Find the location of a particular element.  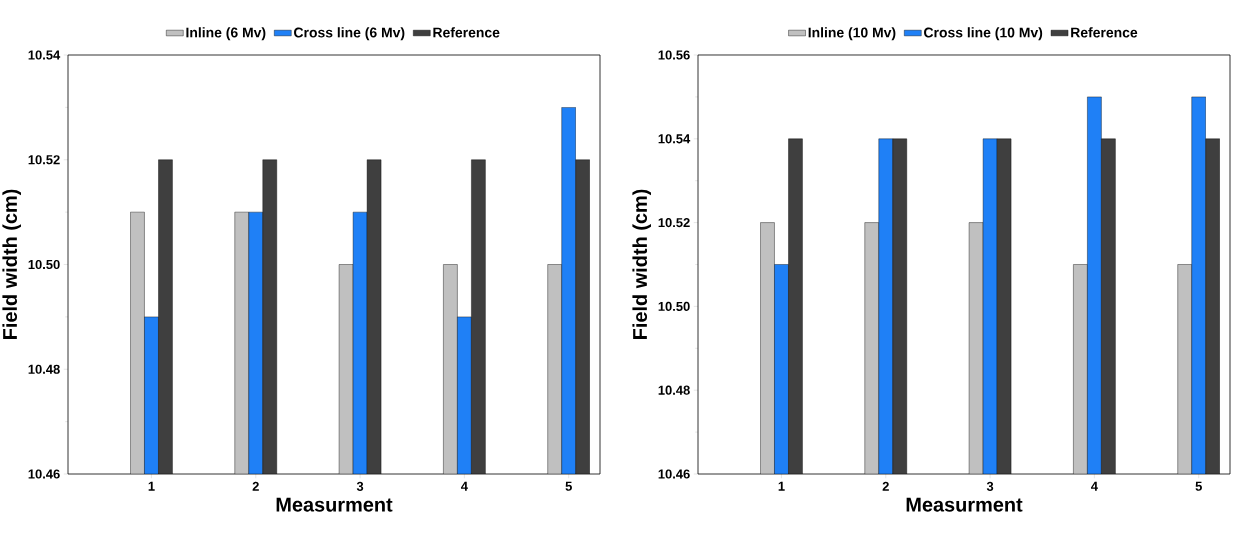

y-tick-label: 10.56 is located at coordinates (674, 55).